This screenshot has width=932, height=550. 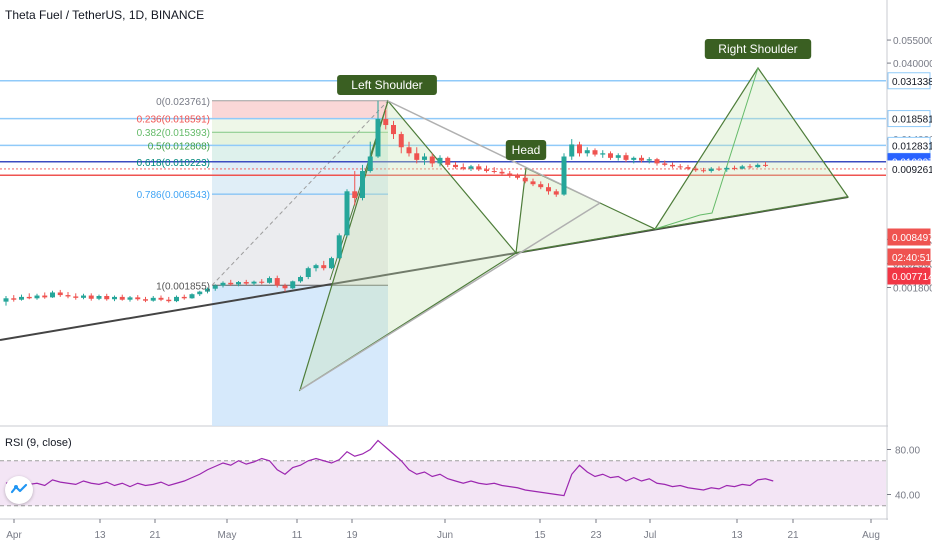 What do you see at coordinates (183, 102) in the screenshot?
I see `fib-level-label: 0(0.023761)` at bounding box center [183, 102].